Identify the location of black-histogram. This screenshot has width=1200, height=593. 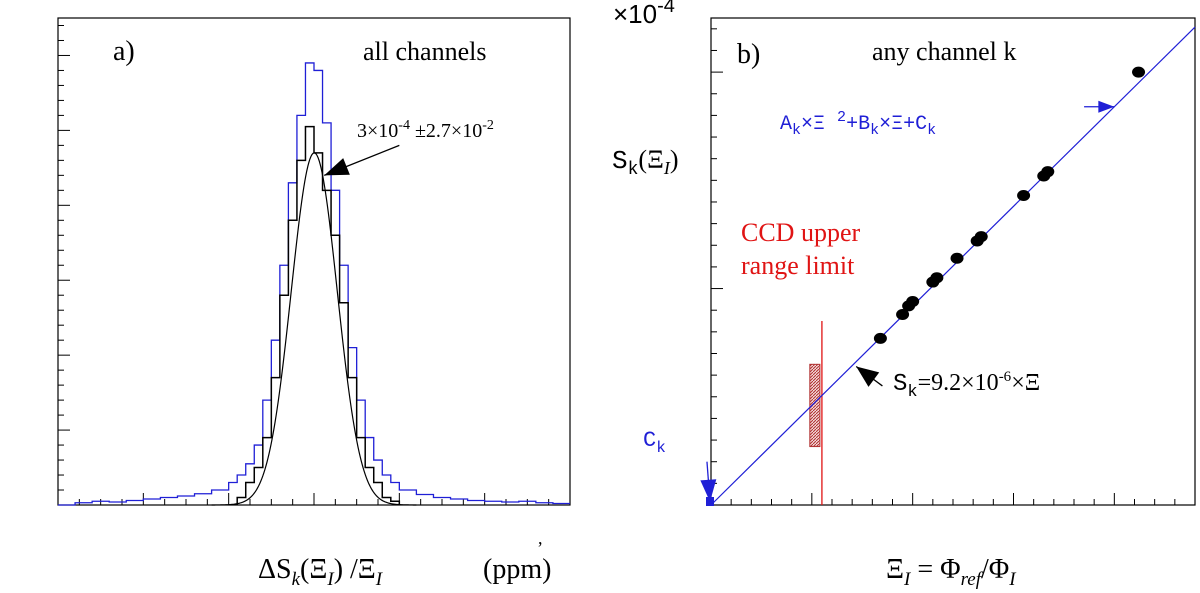
(318, 315).